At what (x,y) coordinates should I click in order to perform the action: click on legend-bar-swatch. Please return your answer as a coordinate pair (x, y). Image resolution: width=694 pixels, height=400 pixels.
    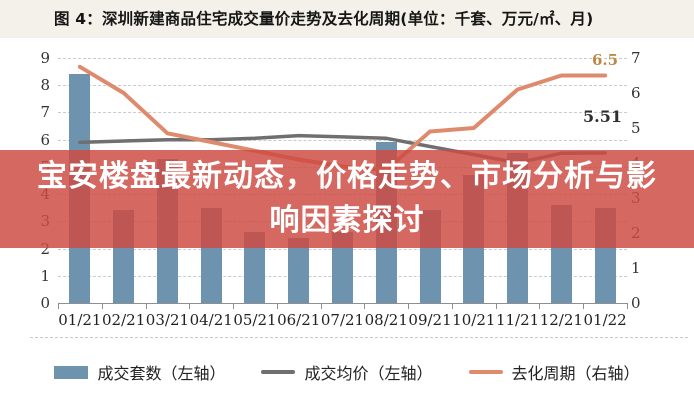
    Looking at the image, I should click on (71, 372).